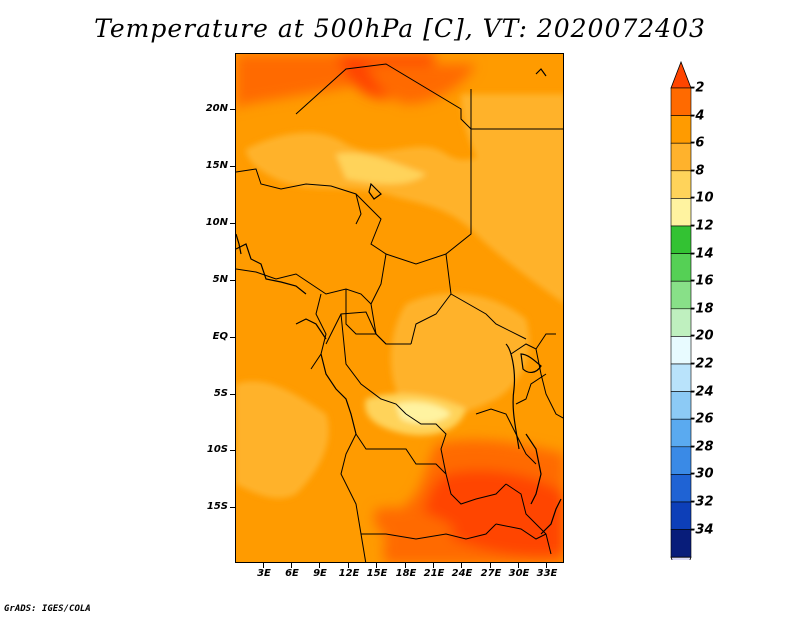 This screenshot has width=800, height=618. What do you see at coordinates (702, 447) in the screenshot?
I see `colorbar-label: -28` at bounding box center [702, 447].